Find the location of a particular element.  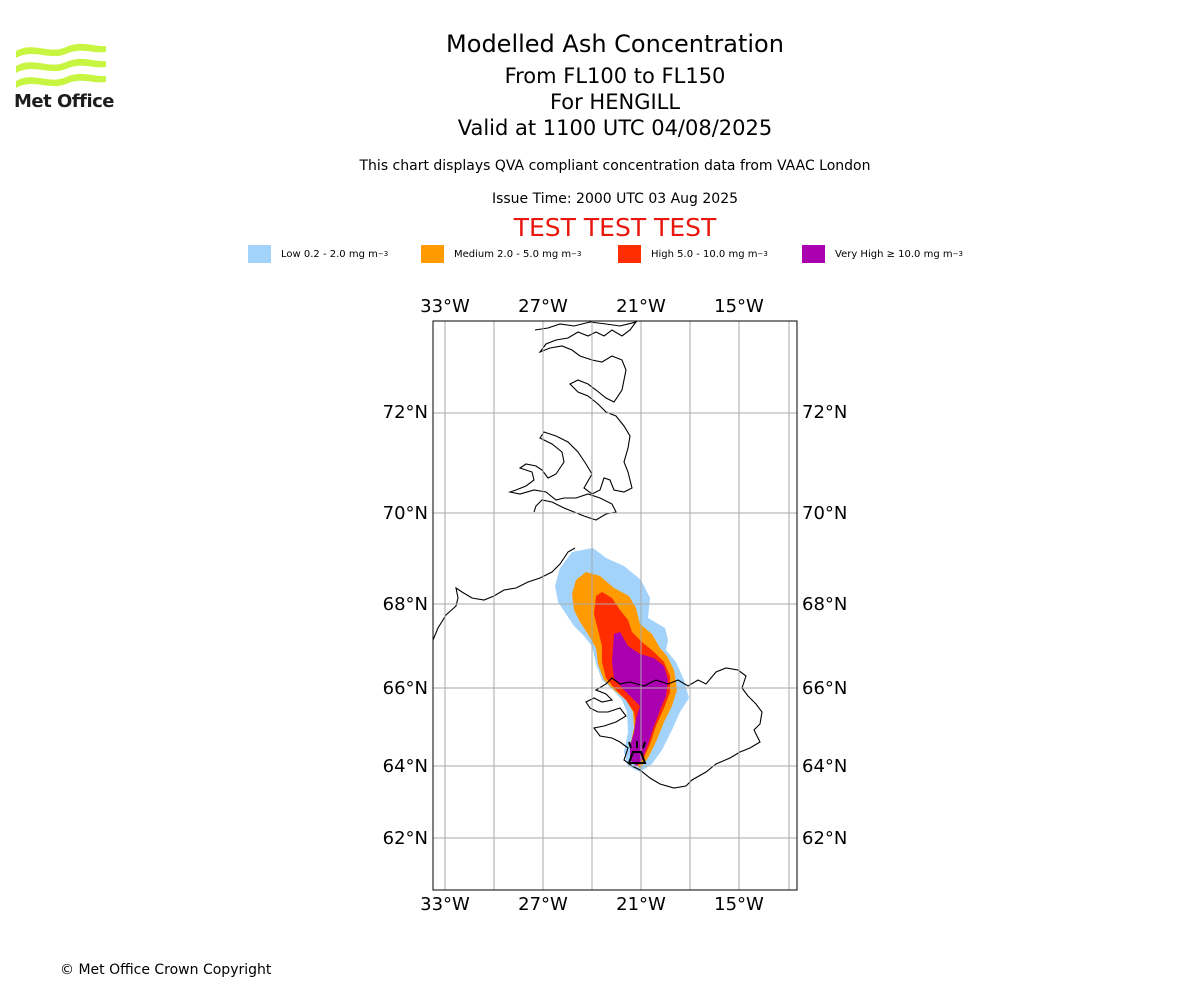

lat-tick-right-72n: 72°N is located at coordinates (824, 412).